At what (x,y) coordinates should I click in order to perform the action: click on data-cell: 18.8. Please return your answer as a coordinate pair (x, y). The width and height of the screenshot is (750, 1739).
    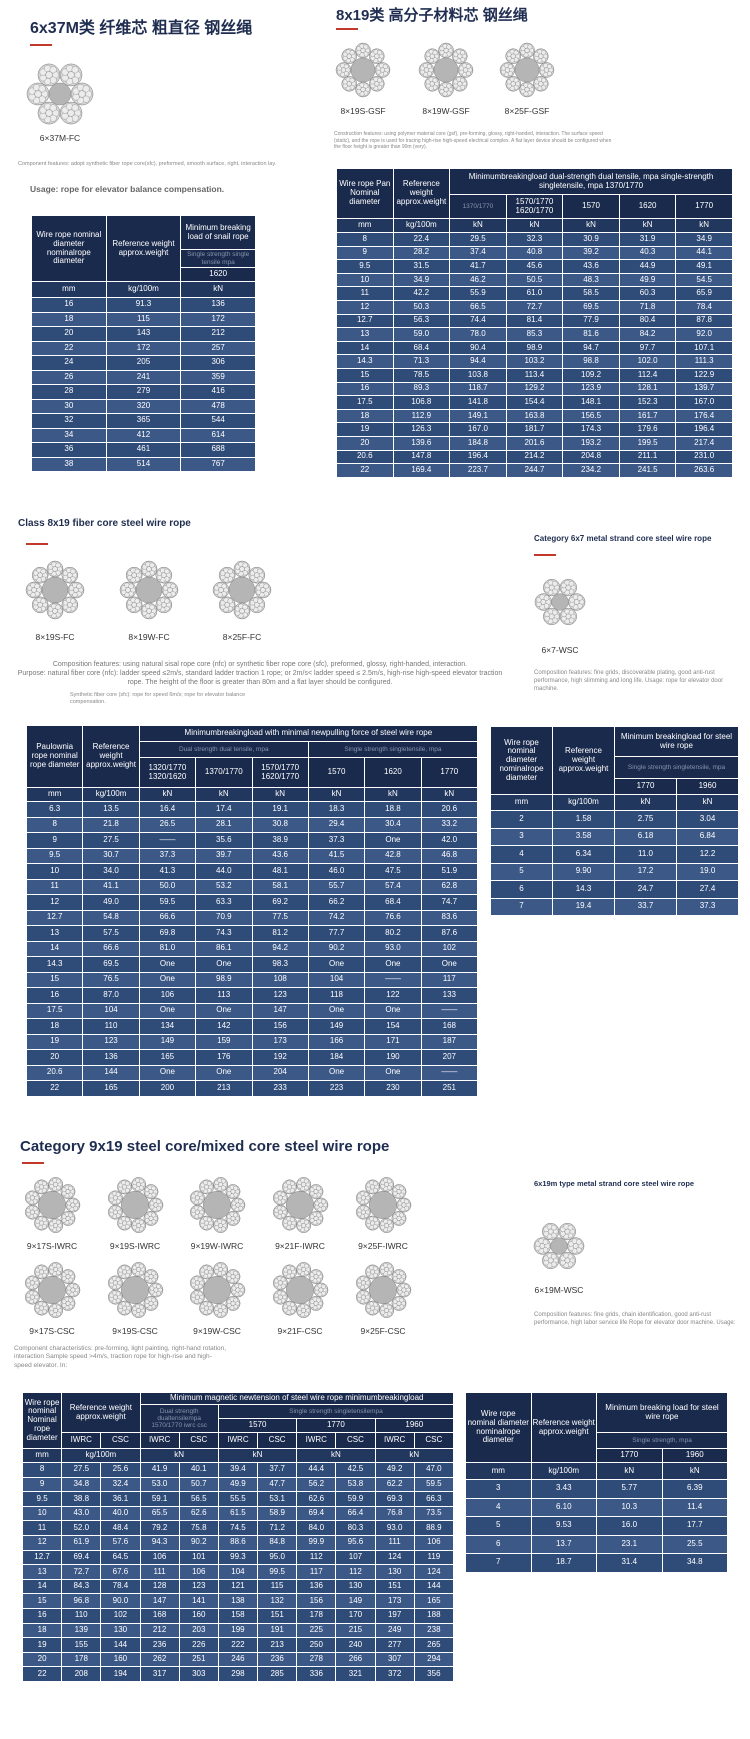
    Looking at the image, I should click on (393, 809).